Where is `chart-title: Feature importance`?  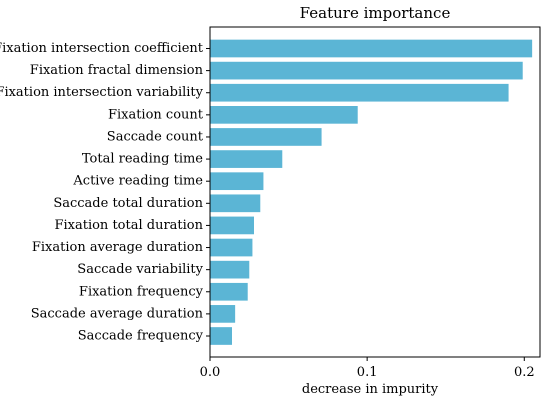 chart-title: Feature importance is located at coordinates (375, 13).